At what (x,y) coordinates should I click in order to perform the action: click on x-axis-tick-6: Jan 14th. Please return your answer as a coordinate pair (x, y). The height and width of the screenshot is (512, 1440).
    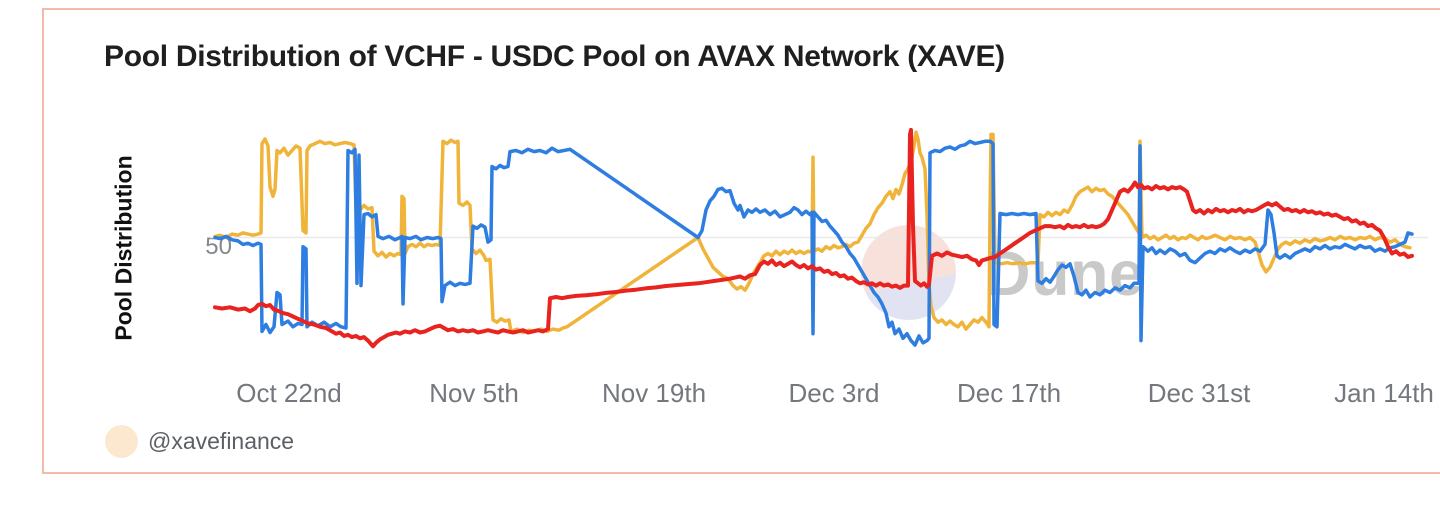
    Looking at the image, I should click on (1384, 393).